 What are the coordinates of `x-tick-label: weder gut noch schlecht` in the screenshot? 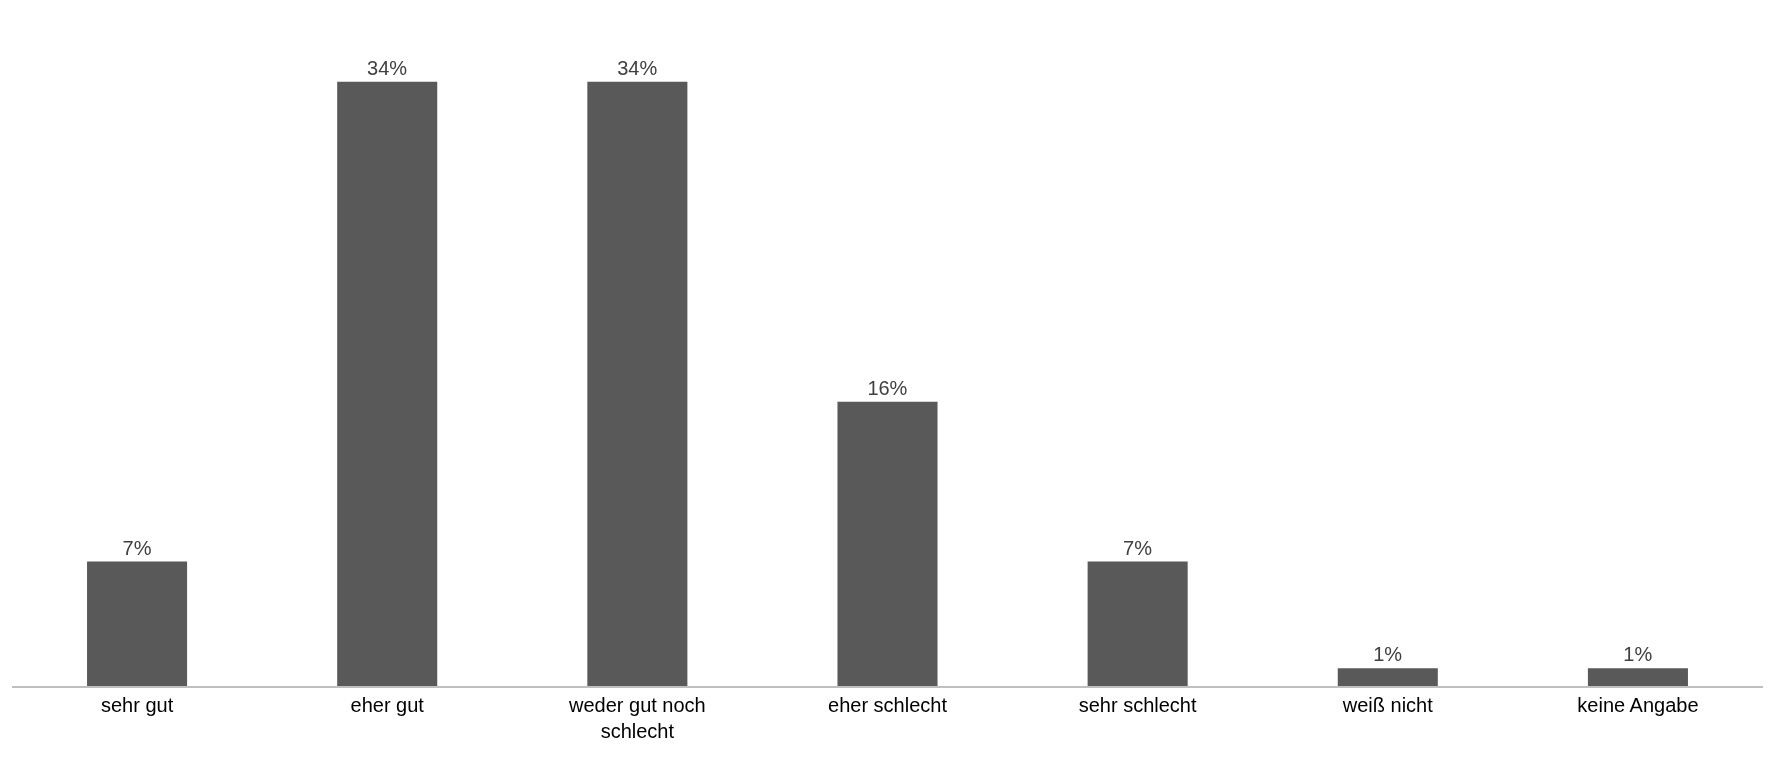 It's located at (636, 717).